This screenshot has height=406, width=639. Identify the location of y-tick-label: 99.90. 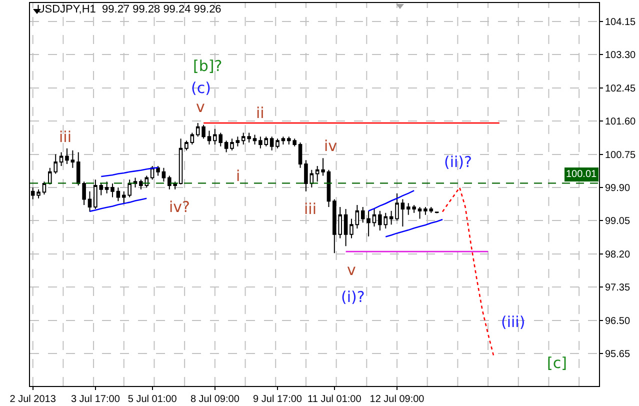
(617, 188).